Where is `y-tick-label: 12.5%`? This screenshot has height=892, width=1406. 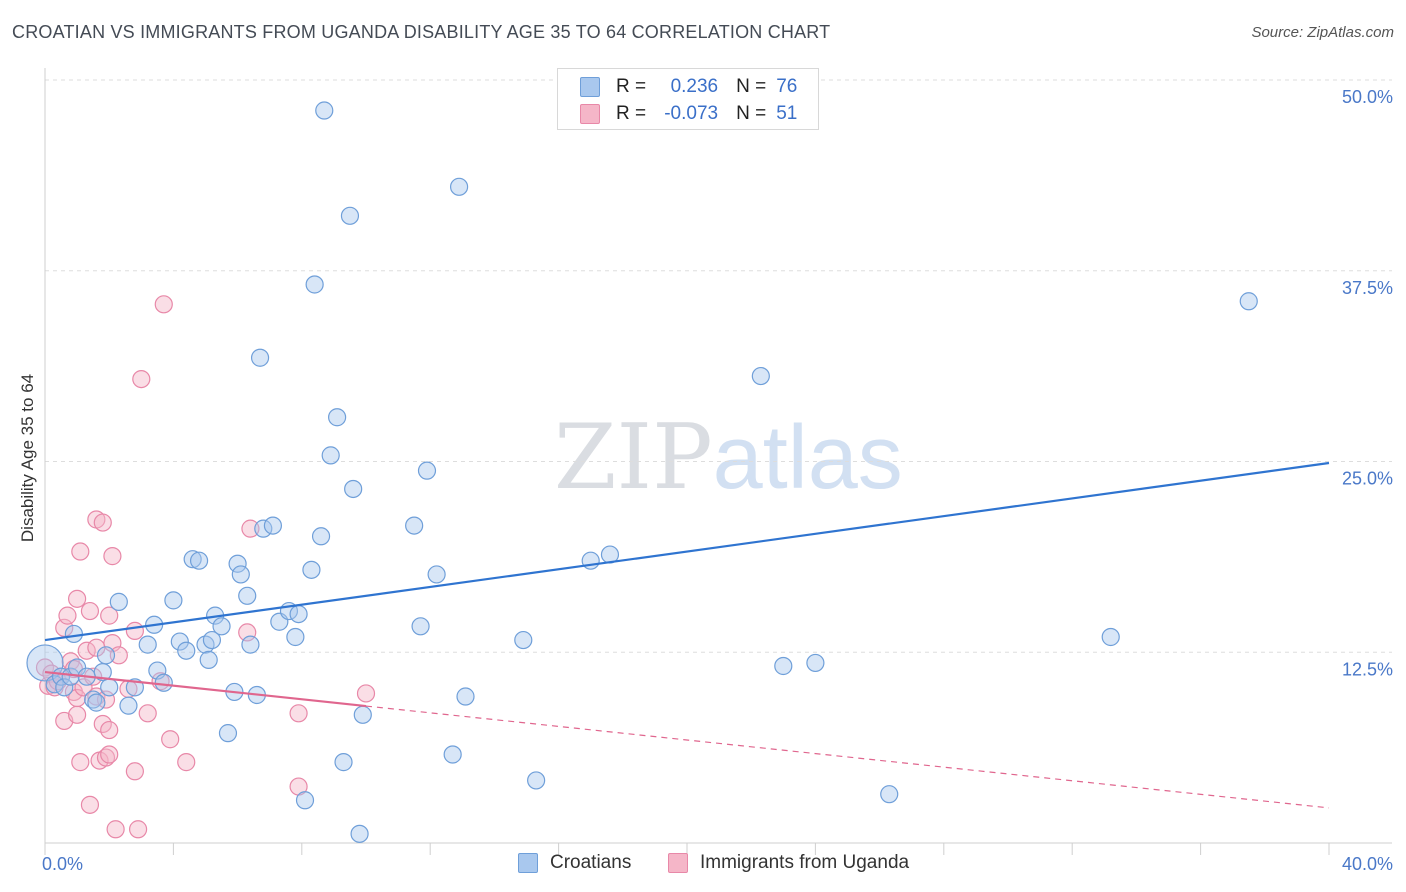
y-tick-label: 12.5% is located at coordinates (1367, 669).